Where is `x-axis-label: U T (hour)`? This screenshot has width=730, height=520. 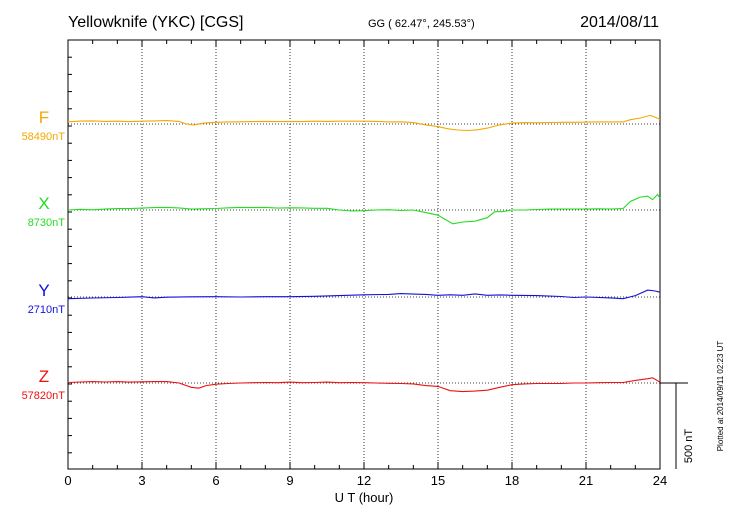
x-axis-label: U T (hour) is located at coordinates (364, 497).